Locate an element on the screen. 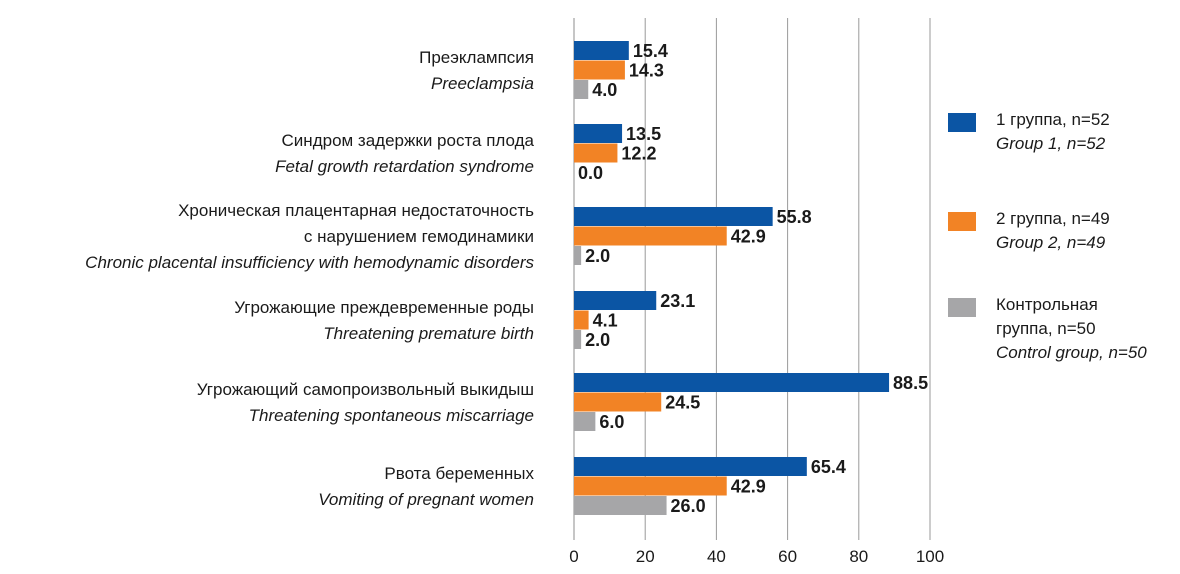 The width and height of the screenshot is (1180, 574). data-label: 13.5 is located at coordinates (643, 134).